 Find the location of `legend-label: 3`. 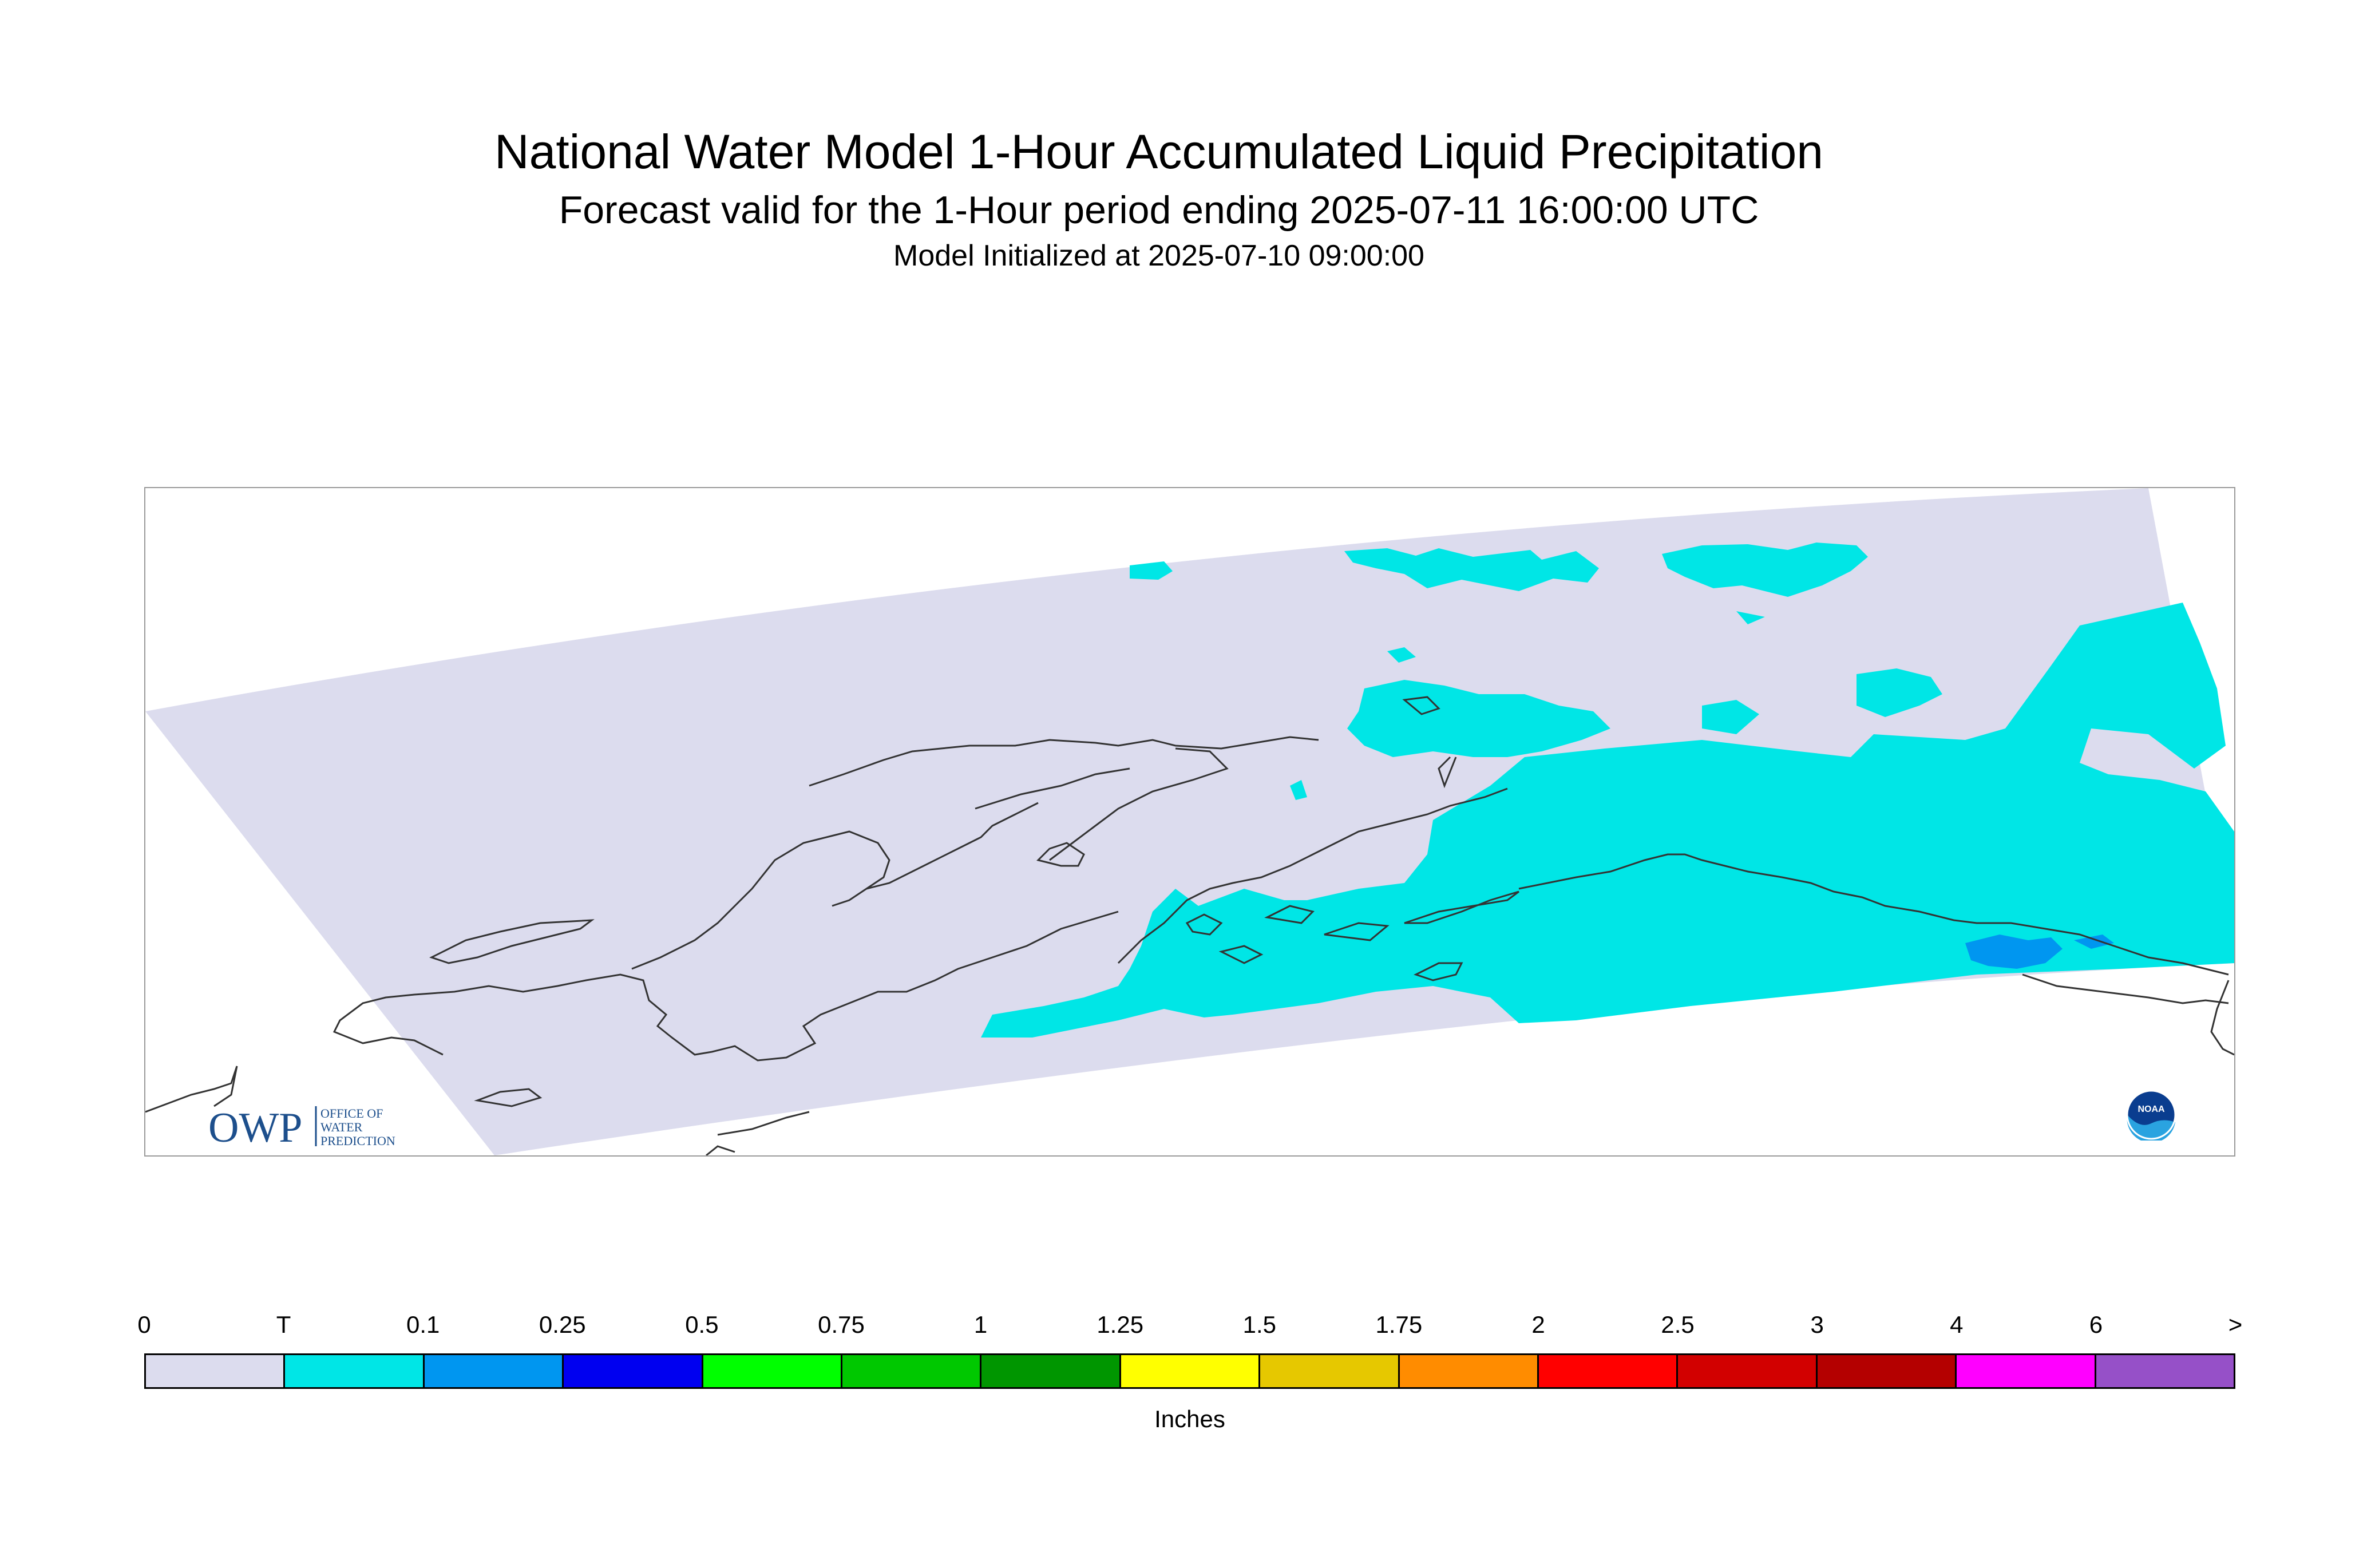

legend-label: 3 is located at coordinates (1817, 1324).